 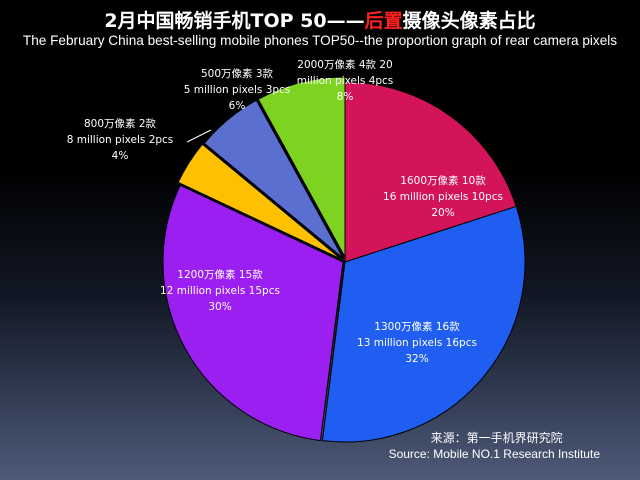 I want to click on title-part1: 2月中国畅销手机TOP 50——, so click(x=234, y=21).